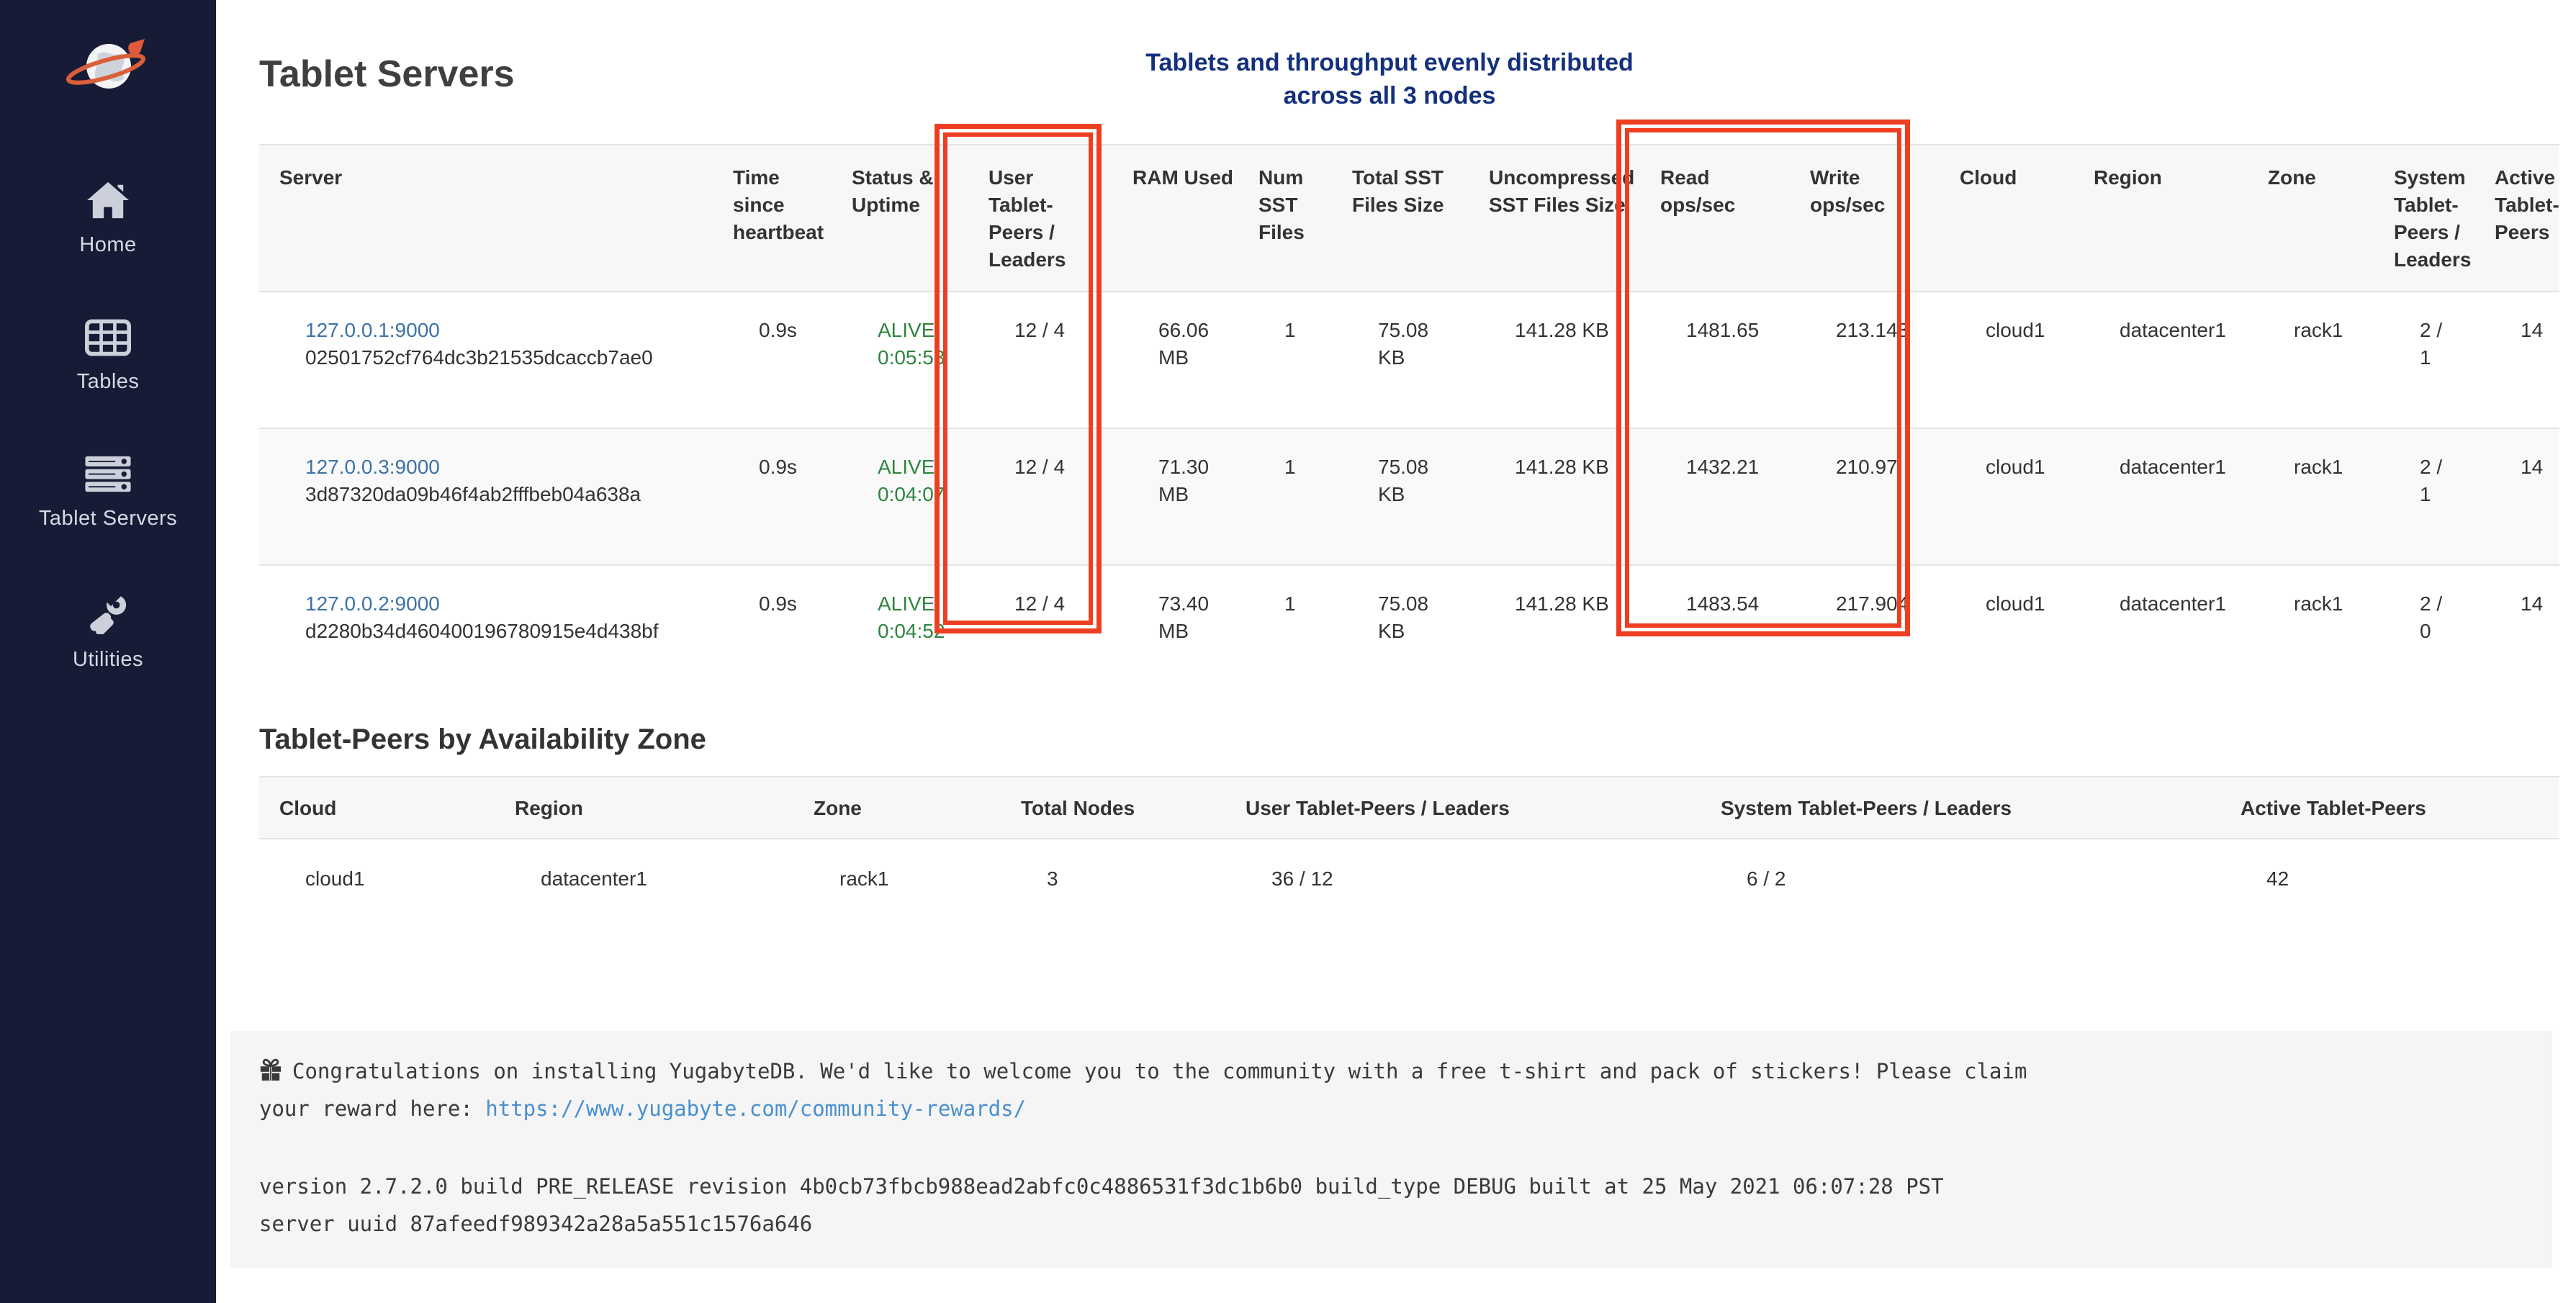 Image resolution: width=2576 pixels, height=1303 pixels. Describe the element at coordinates (1389, 95) in the screenshot. I see `annotation-line2: across all 3 nodes` at that location.